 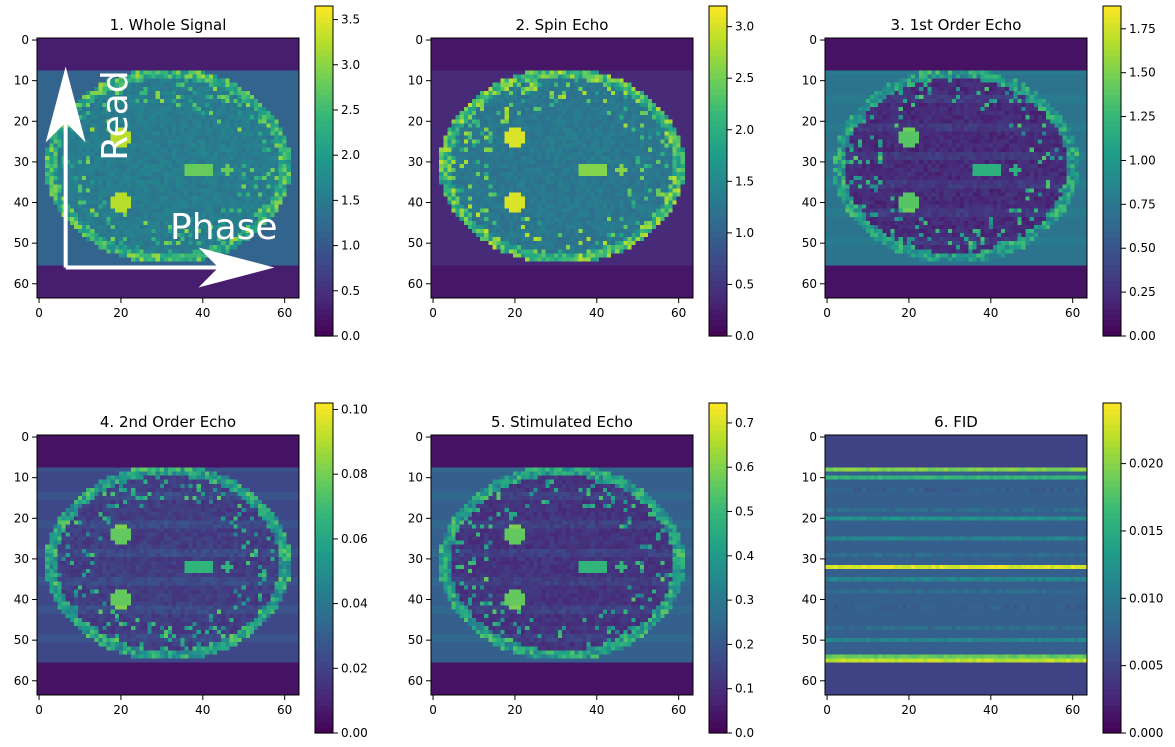 What do you see at coordinates (562, 565) in the screenshot?
I see `heatmap-image` at bounding box center [562, 565].